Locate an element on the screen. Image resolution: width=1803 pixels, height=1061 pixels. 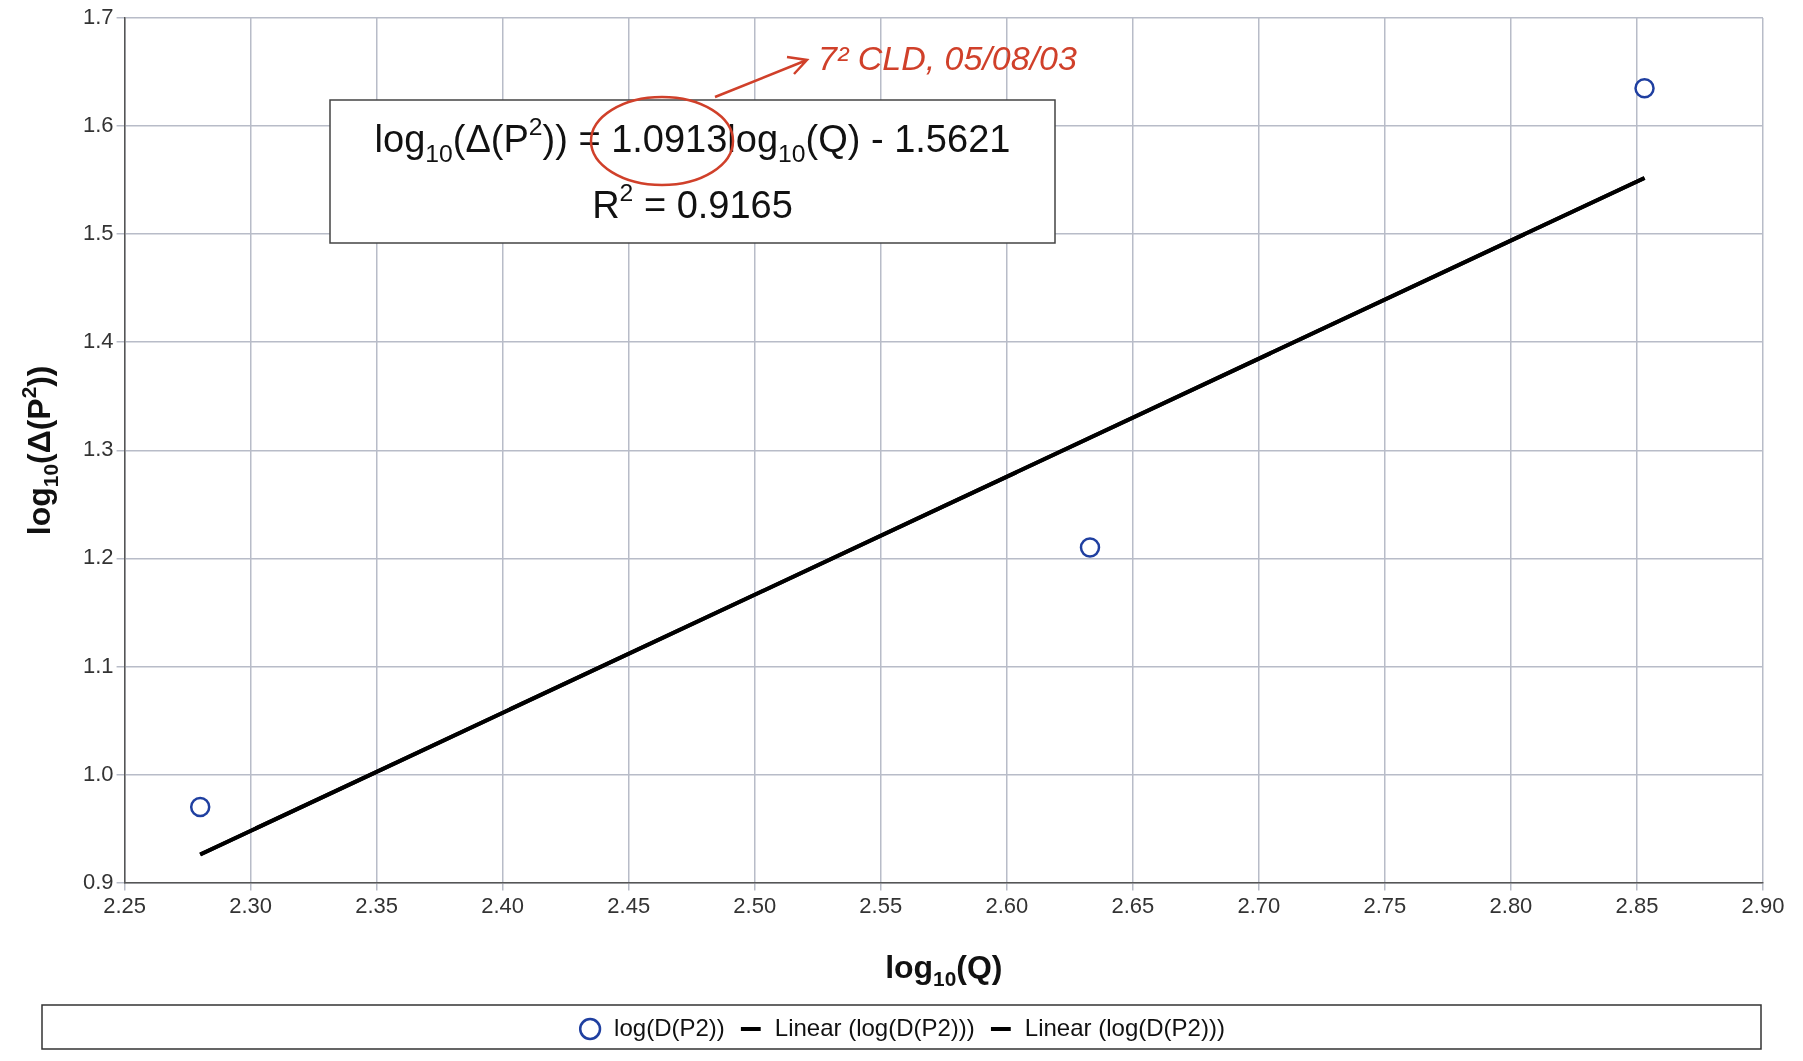
y-tick-label: 1.3 is located at coordinates (98, 449).